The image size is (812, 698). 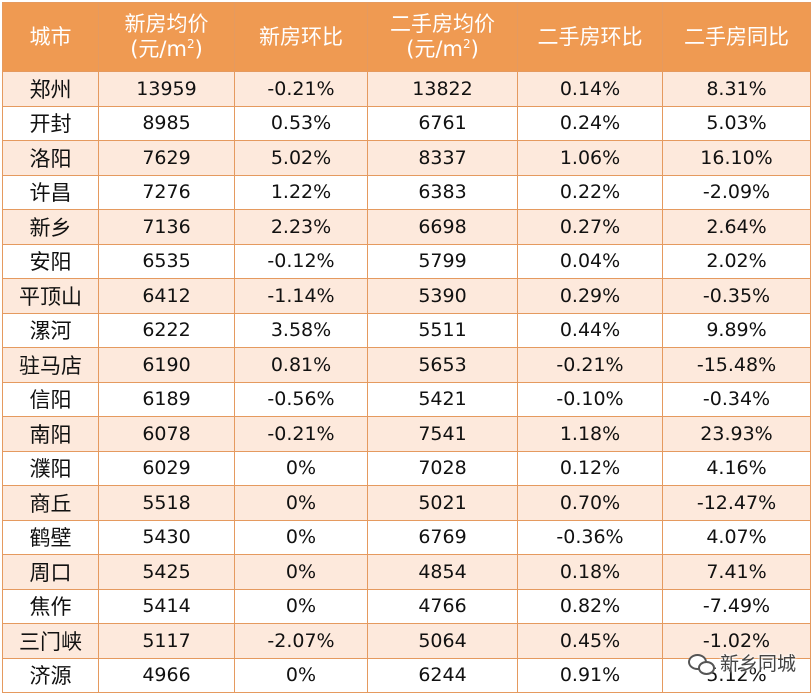 What do you see at coordinates (590, 227) in the screenshot?
I see `value-cell: 0.27%` at bounding box center [590, 227].